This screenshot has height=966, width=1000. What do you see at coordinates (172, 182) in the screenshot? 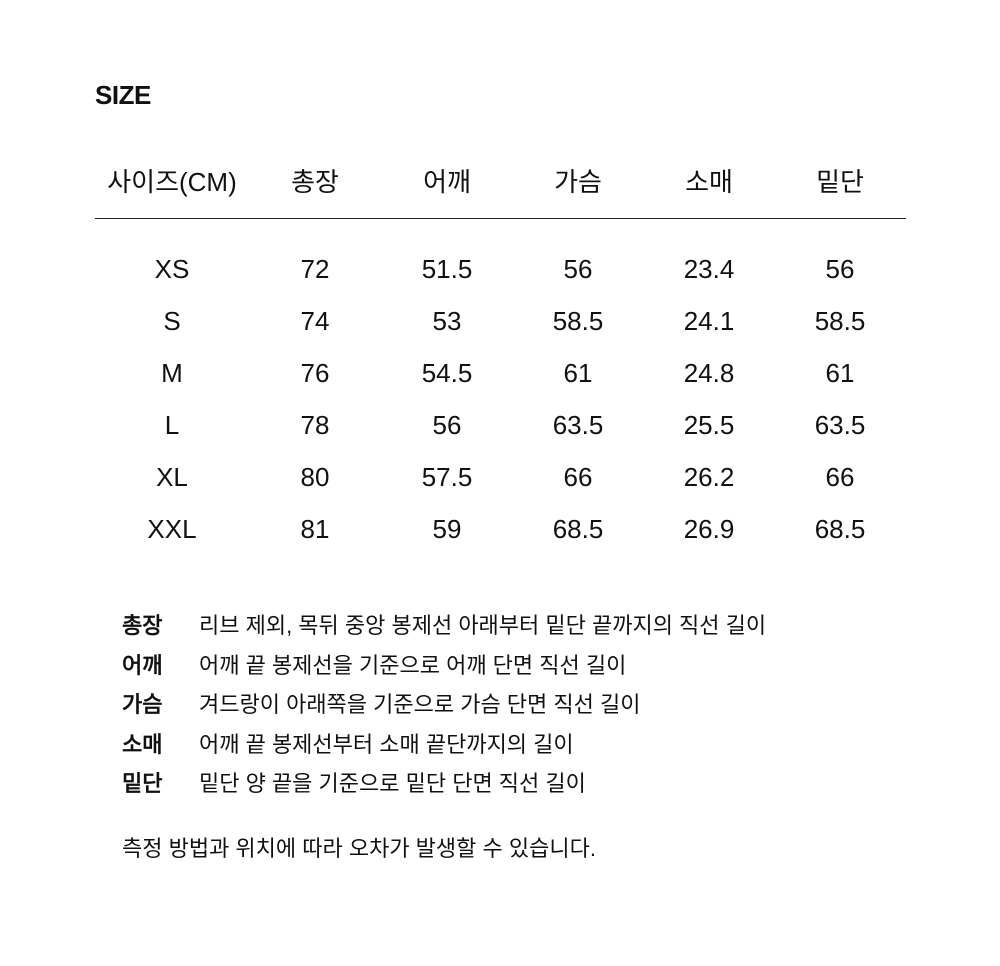
I see `column-header: 사이즈(CM)` at bounding box center [172, 182].